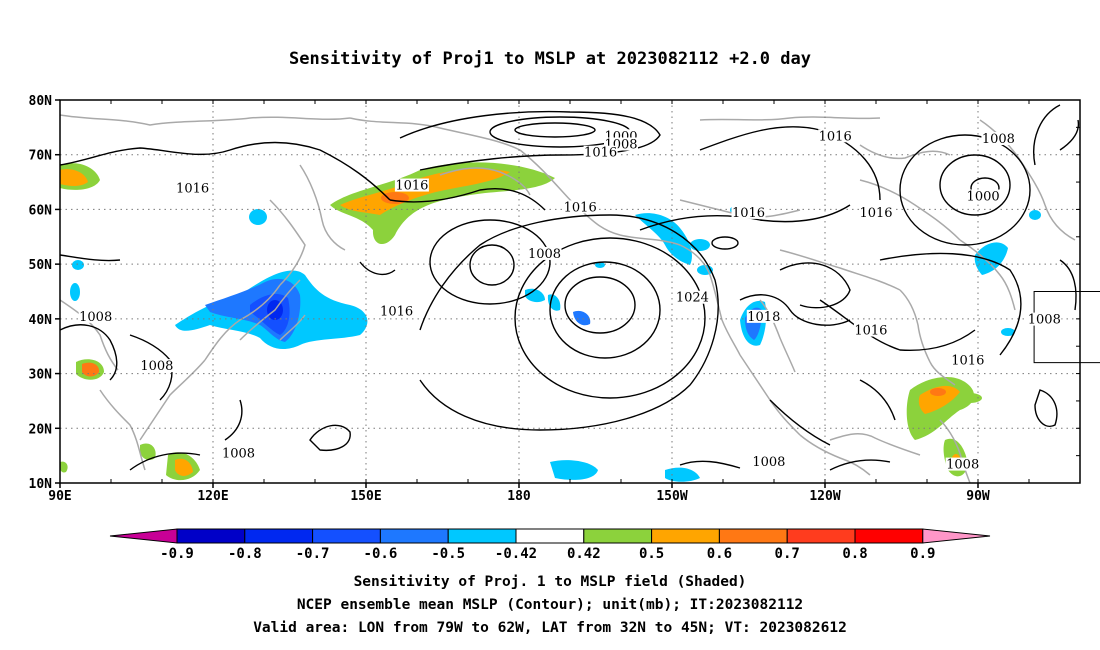 The image size is (1100, 650). Describe the element at coordinates (787, 554) in the screenshot. I see `colorbar-label: 0.7` at that location.